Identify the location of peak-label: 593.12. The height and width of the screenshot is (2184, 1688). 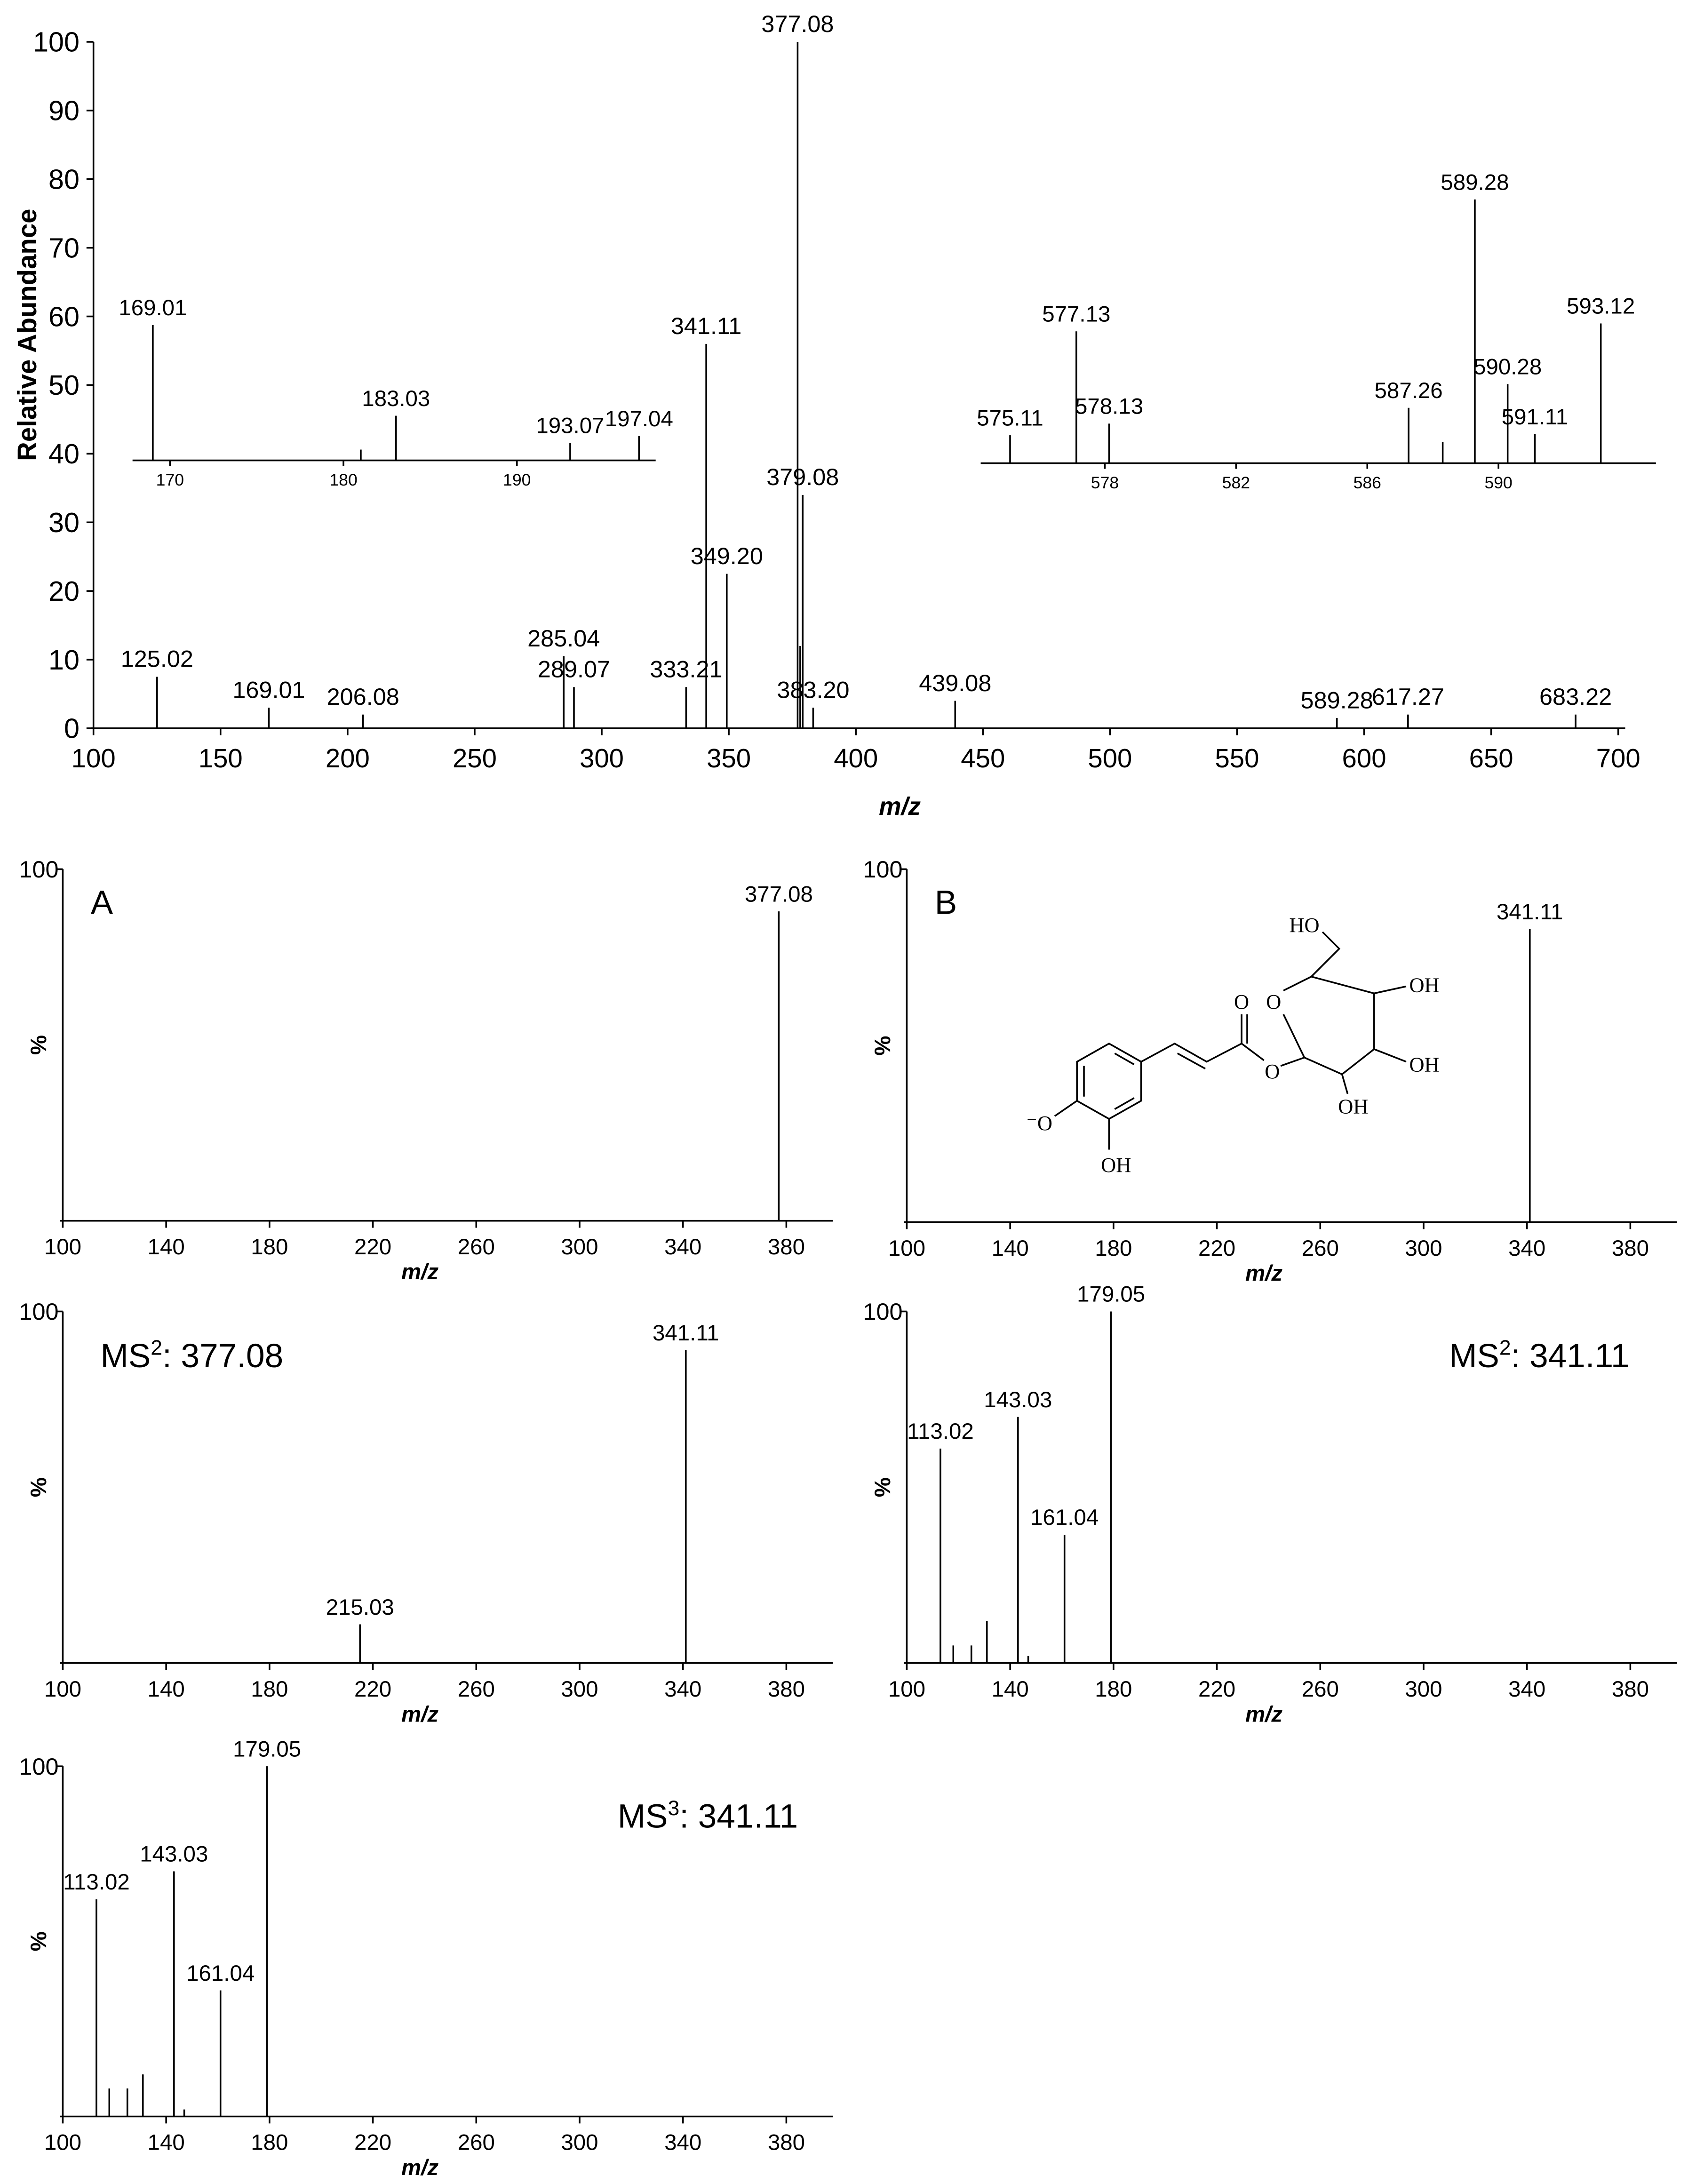
(1601, 306).